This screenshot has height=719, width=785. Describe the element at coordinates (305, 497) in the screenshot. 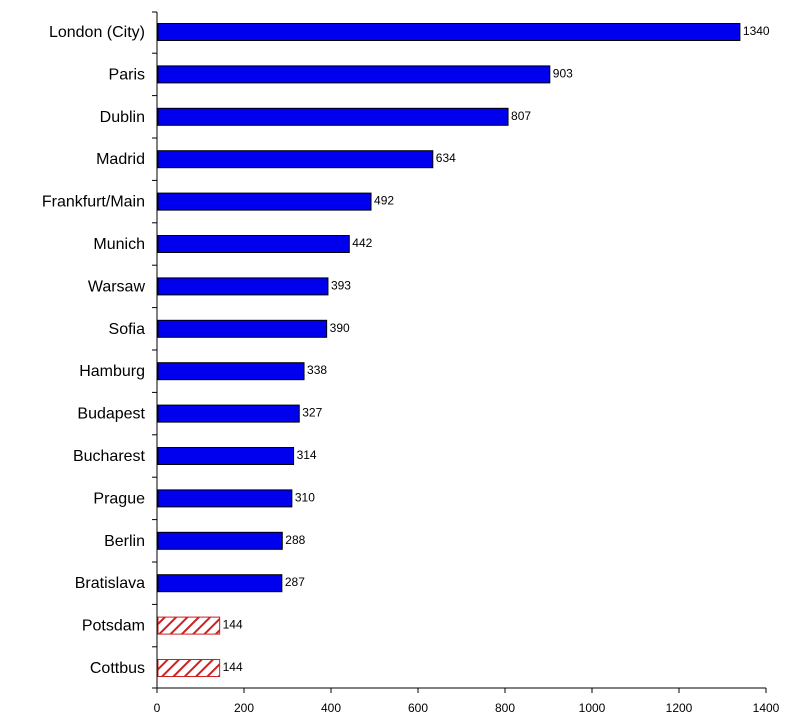

I see `value-label: 310` at that location.